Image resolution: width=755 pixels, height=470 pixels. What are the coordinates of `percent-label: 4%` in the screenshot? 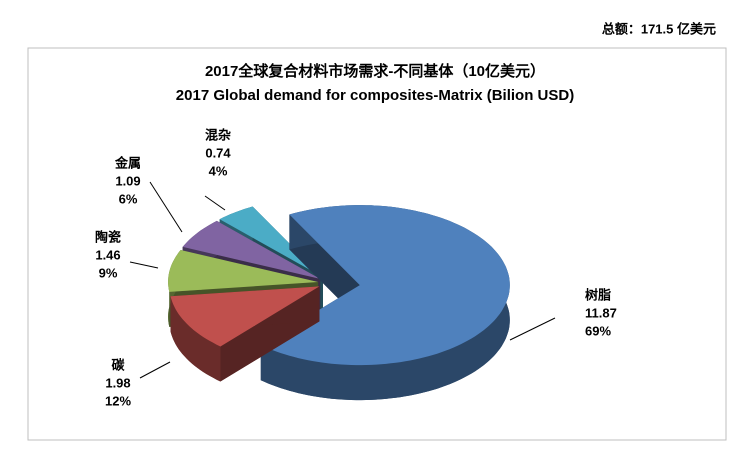 It's located at (218, 170).